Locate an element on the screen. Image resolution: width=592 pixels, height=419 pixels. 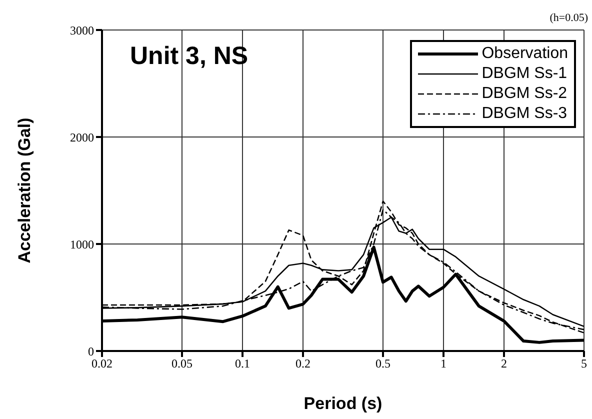
y-axis-title: Acceleration (Gal) is located at coordinates (24, 191).